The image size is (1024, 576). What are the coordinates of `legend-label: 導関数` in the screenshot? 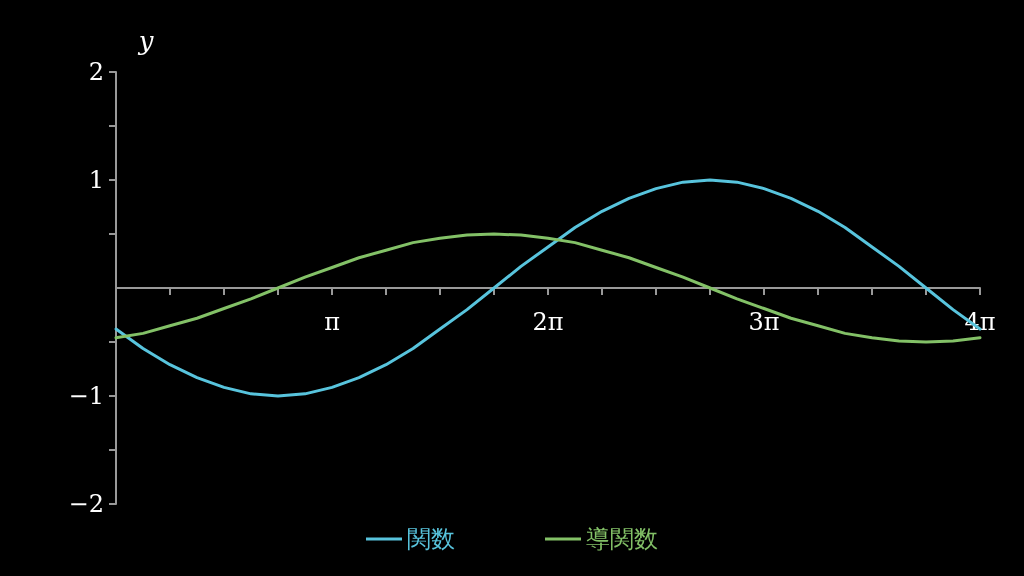 It's located at (622, 539).